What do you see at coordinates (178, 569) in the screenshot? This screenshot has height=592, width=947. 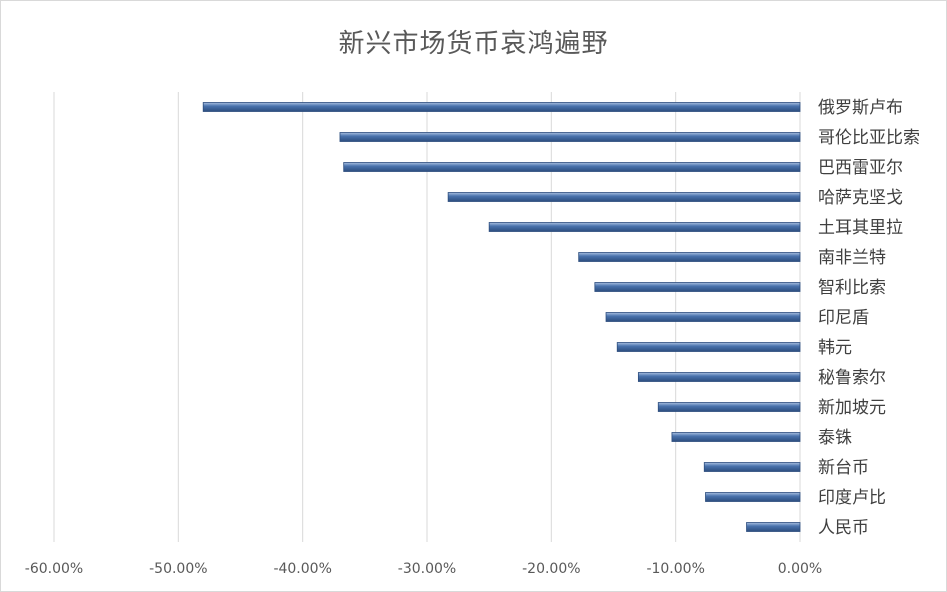 I see `x-tick-label: -50.00%` at bounding box center [178, 569].